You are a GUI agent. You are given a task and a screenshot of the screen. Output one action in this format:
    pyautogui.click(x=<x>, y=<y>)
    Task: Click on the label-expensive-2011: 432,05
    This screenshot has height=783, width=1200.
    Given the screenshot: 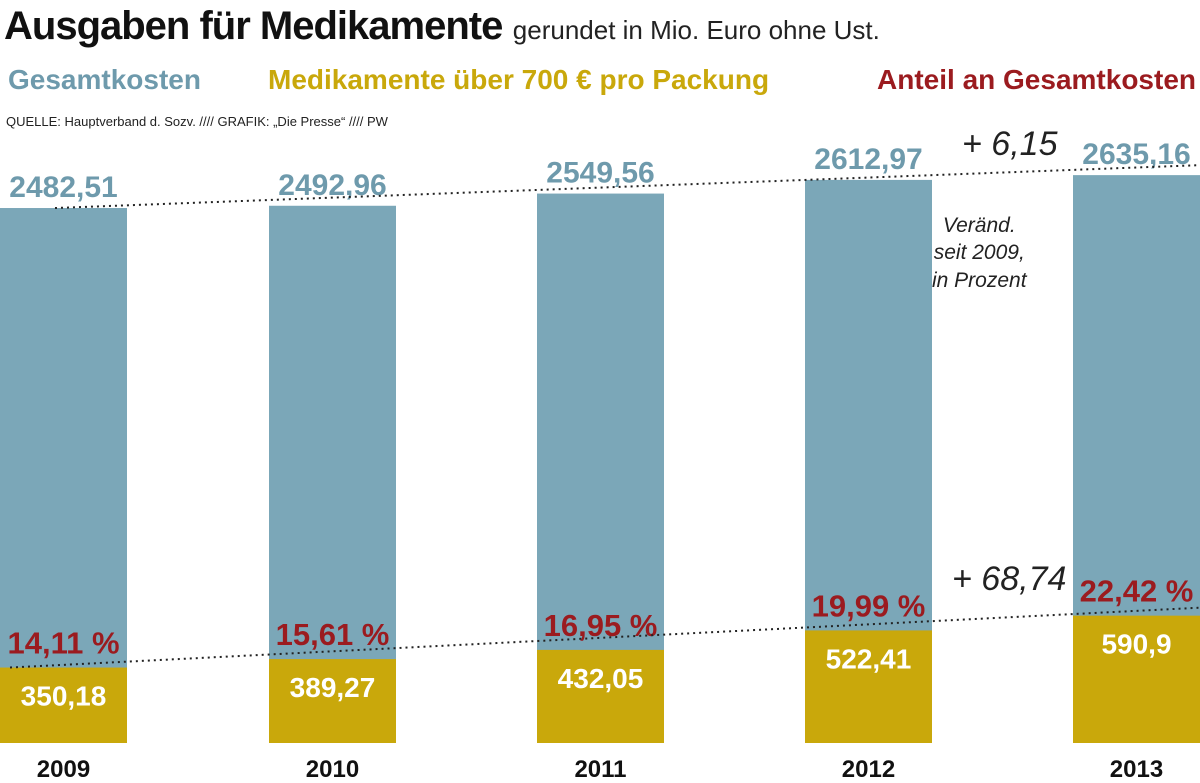 What is the action you would take?
    pyautogui.click(x=601, y=678)
    